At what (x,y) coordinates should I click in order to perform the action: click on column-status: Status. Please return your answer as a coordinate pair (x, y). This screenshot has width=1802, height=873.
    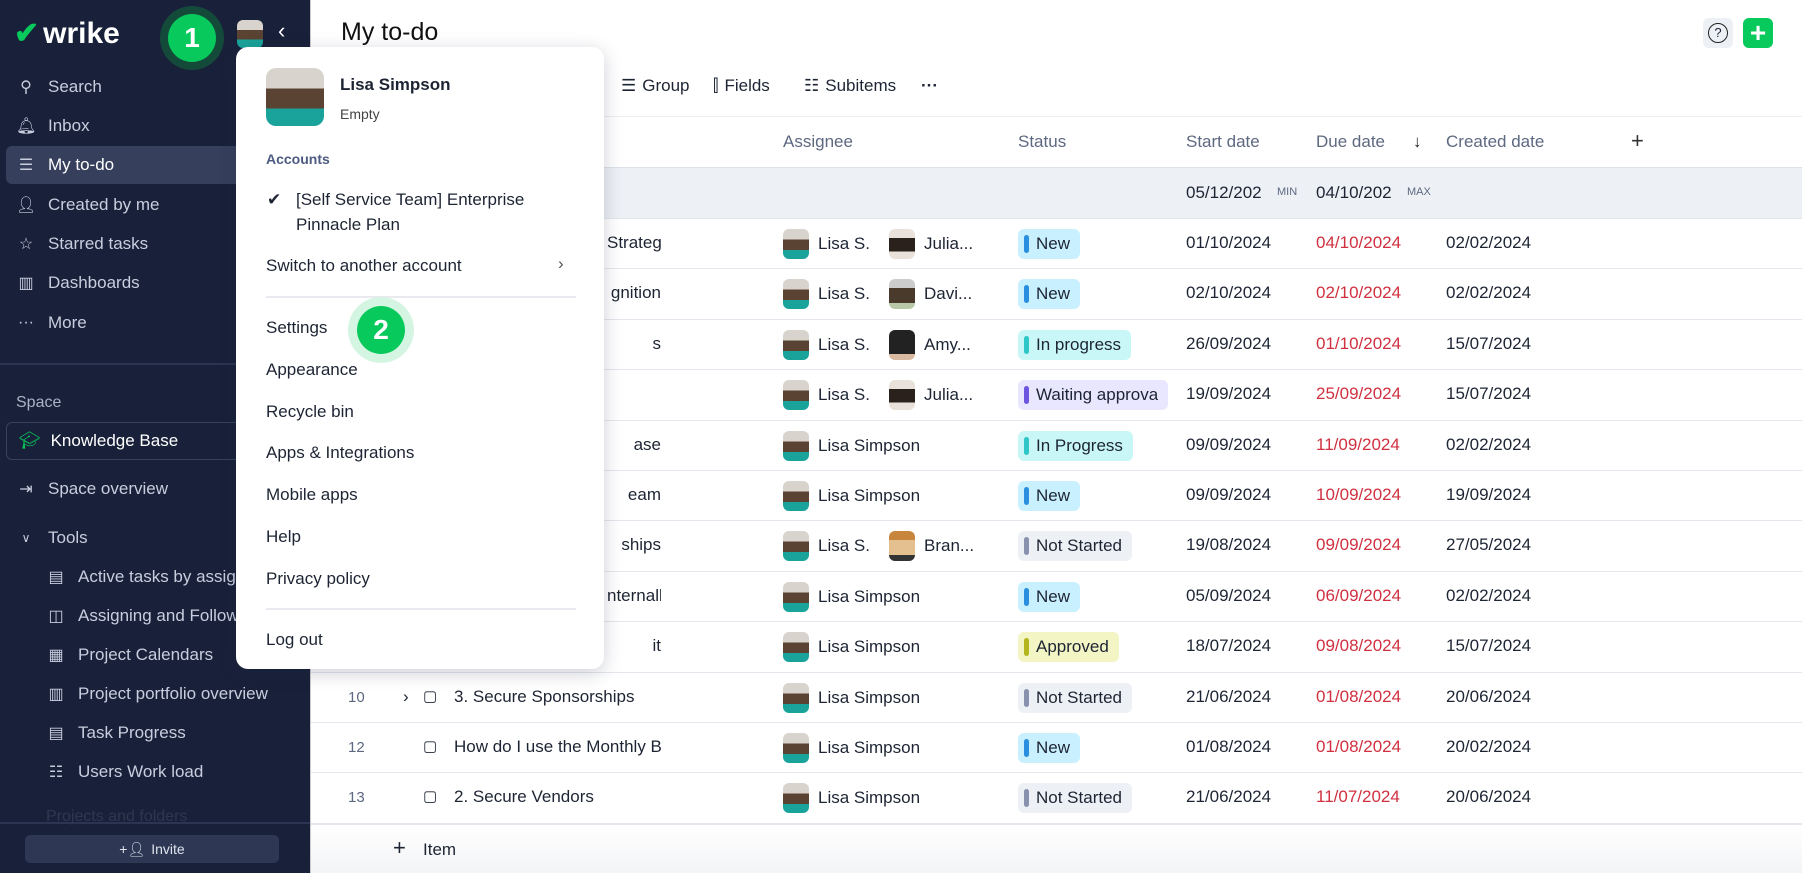
    Looking at the image, I should click on (1042, 141).